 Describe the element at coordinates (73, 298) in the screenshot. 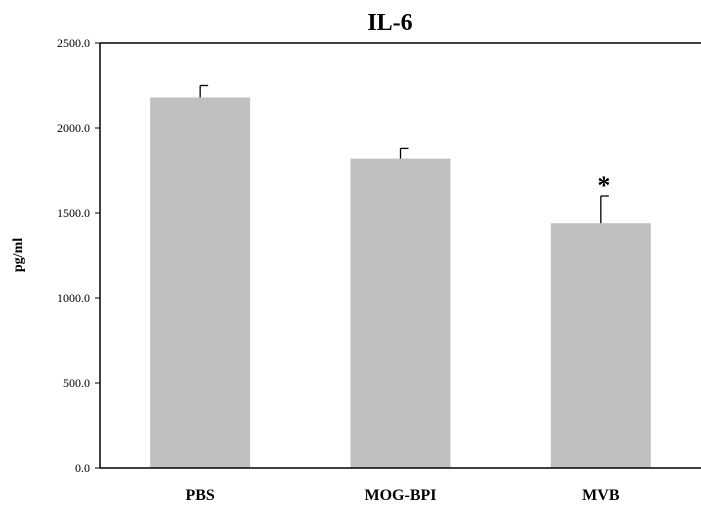

I see `y-tick-label: 1000.0` at that location.